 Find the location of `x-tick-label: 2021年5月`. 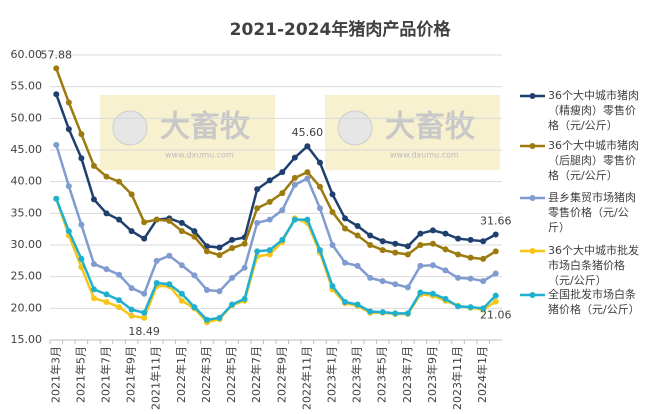

x-tick-label: 2021年5月 is located at coordinates (80, 374).